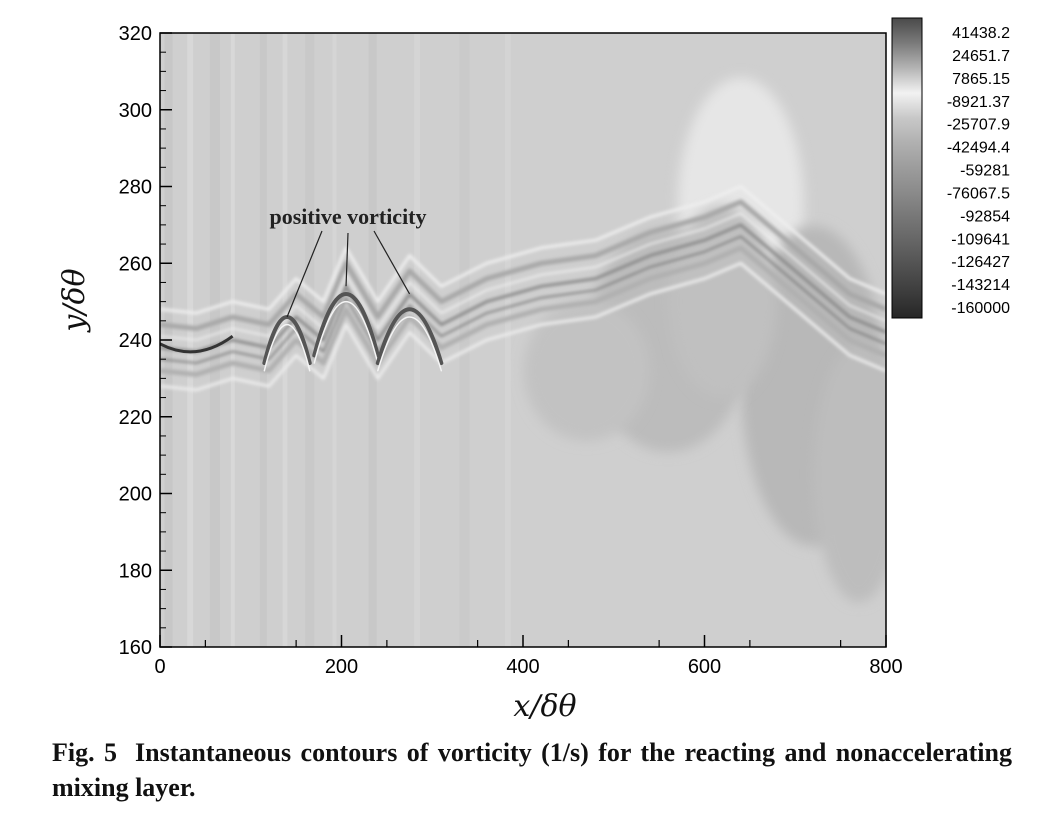 This screenshot has width=1064, height=830. What do you see at coordinates (907, 168) in the screenshot?
I see `colorbar-gradient` at bounding box center [907, 168].